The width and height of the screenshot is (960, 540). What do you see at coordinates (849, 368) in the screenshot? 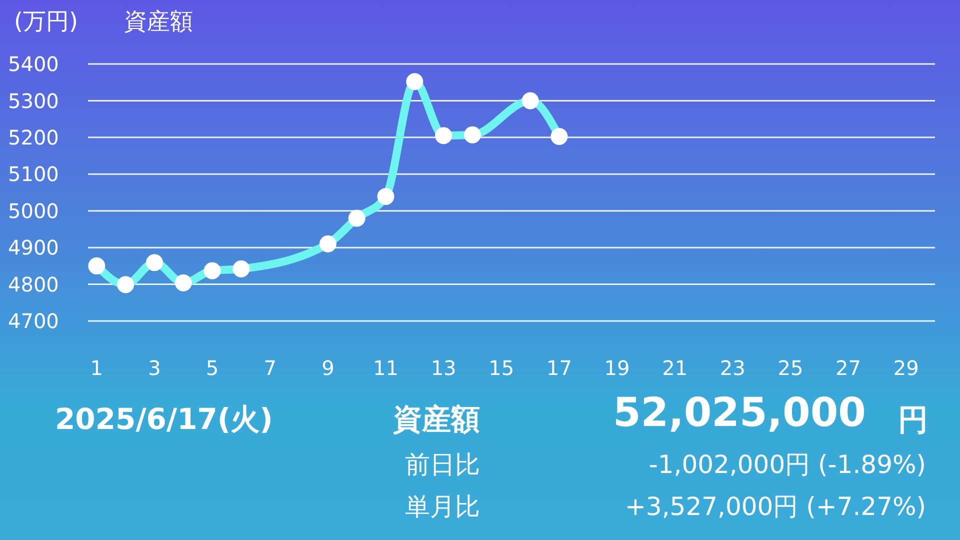
I see `x-tick-label: 27` at bounding box center [849, 368].